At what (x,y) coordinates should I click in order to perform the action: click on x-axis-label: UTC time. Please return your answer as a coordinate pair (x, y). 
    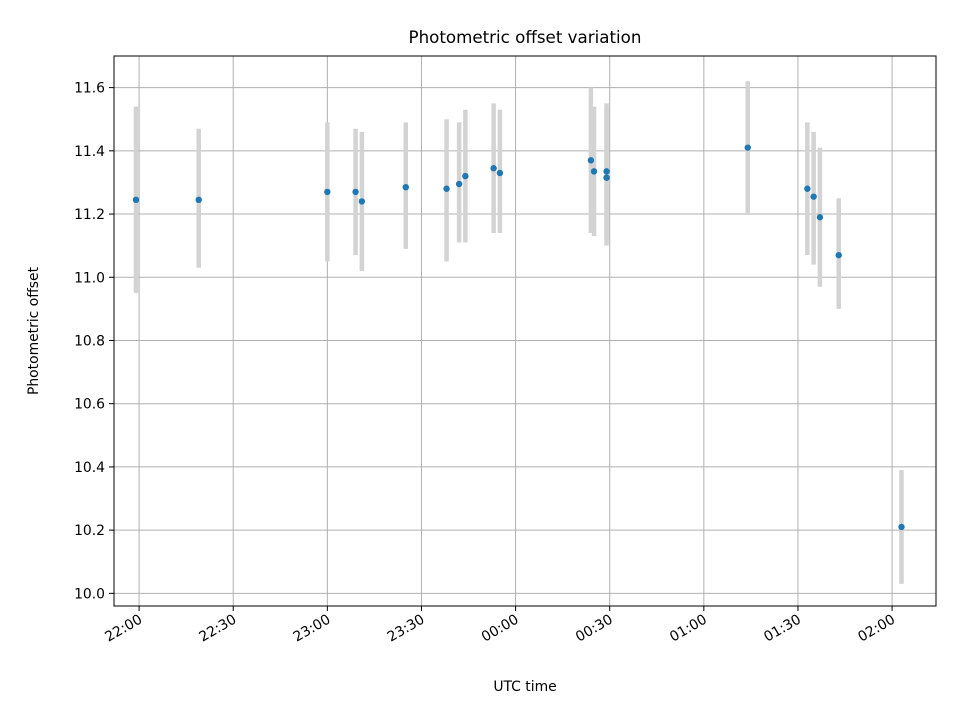
    Looking at the image, I should click on (524, 687).